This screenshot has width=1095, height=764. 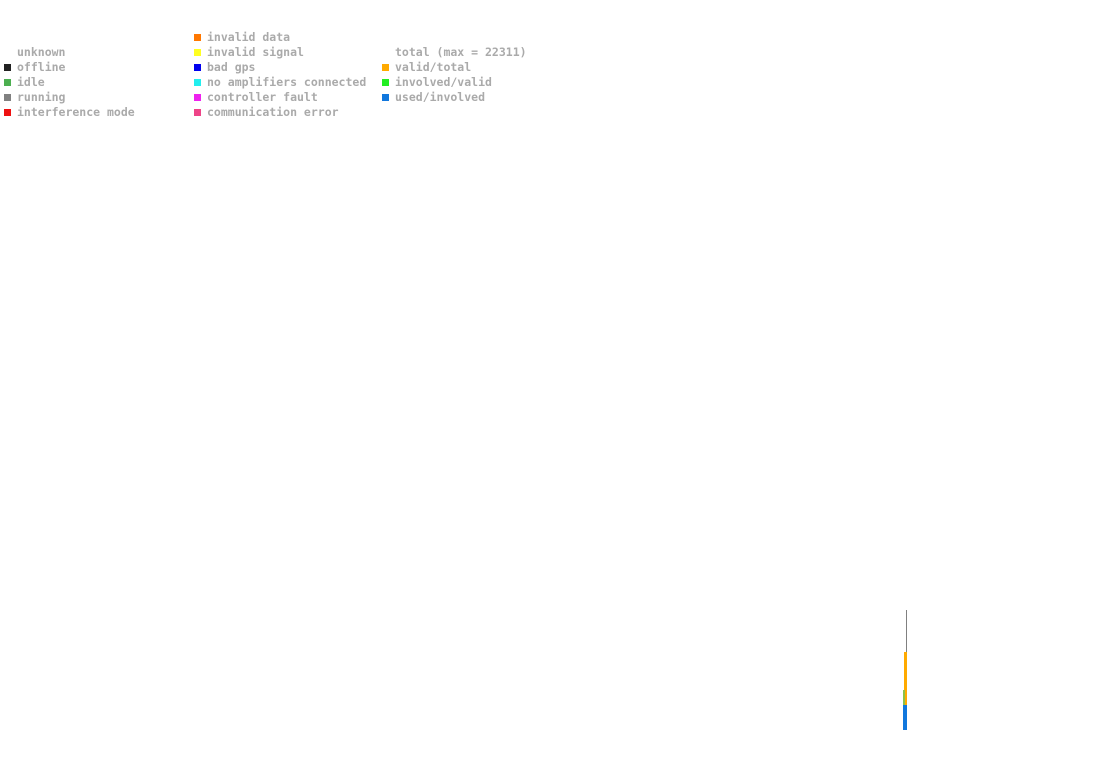 What do you see at coordinates (440, 97) in the screenshot?
I see `legend-label: used/involved` at bounding box center [440, 97].